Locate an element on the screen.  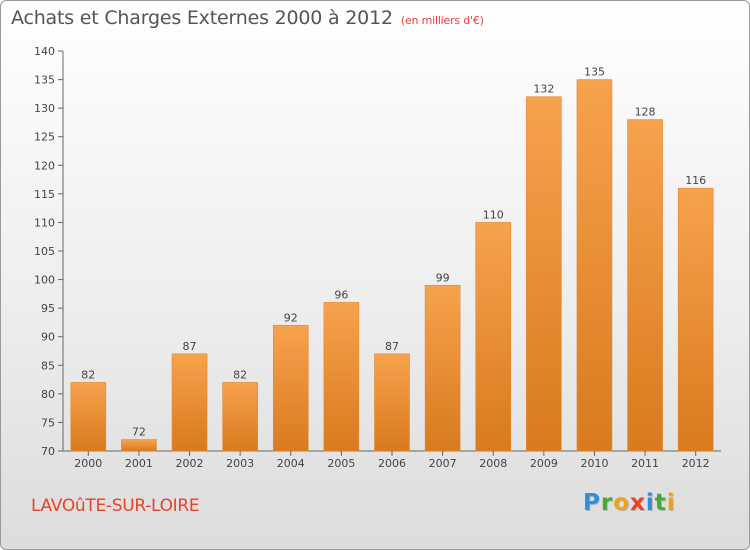
data-label: 132 is located at coordinates (543, 89).